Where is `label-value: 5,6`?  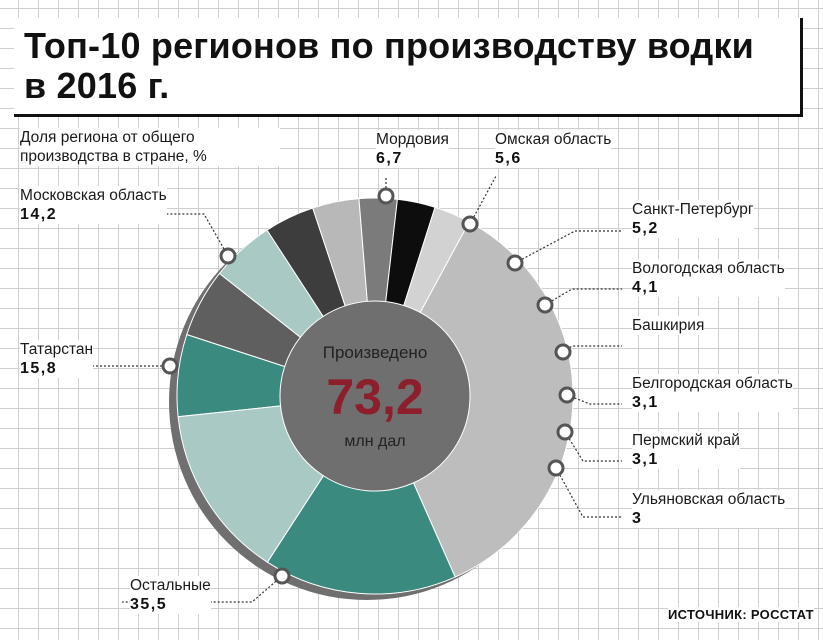 label-value: 5,6 is located at coordinates (508, 158).